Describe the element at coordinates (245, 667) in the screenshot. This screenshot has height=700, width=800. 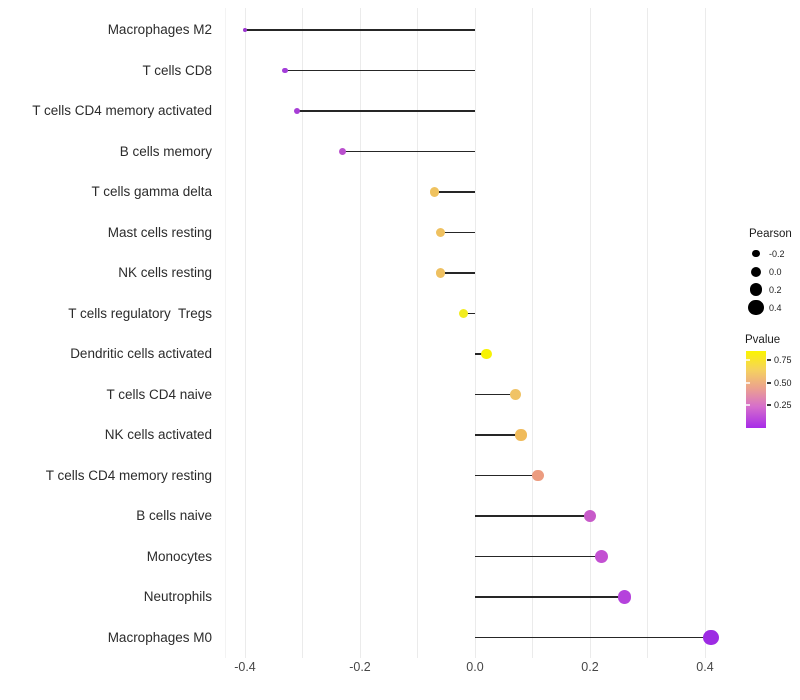
I see `x-tick-label: -0.4` at that location.